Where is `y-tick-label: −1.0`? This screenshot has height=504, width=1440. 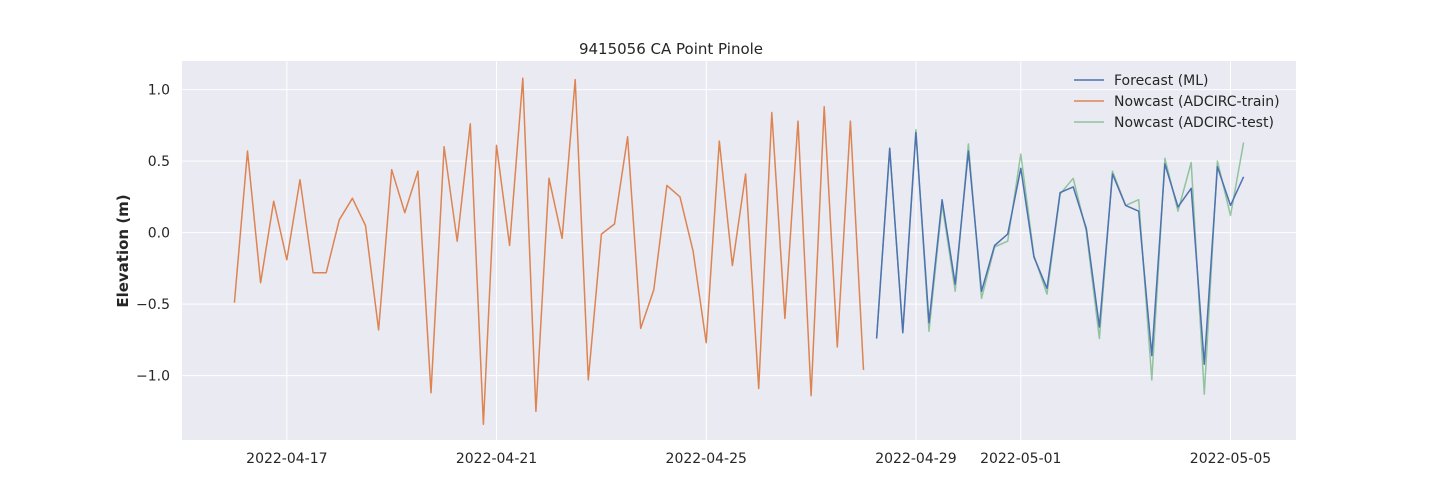
y-tick-label: −1.0 is located at coordinates (153, 377).